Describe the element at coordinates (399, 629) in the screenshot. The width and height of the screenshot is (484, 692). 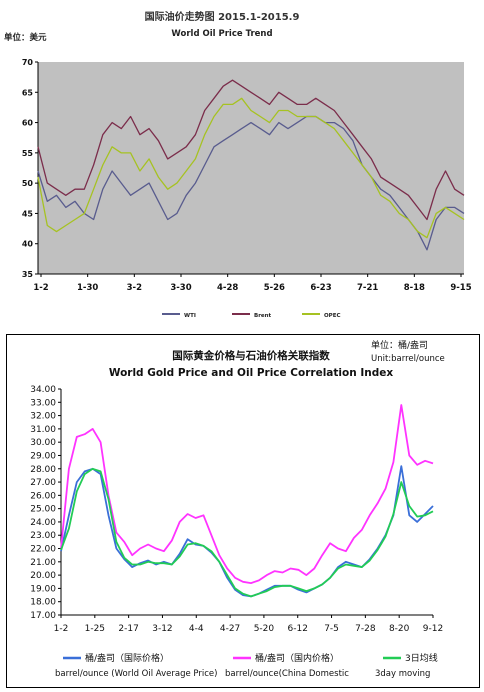
I see `x-tick-label: 8-20` at that location.